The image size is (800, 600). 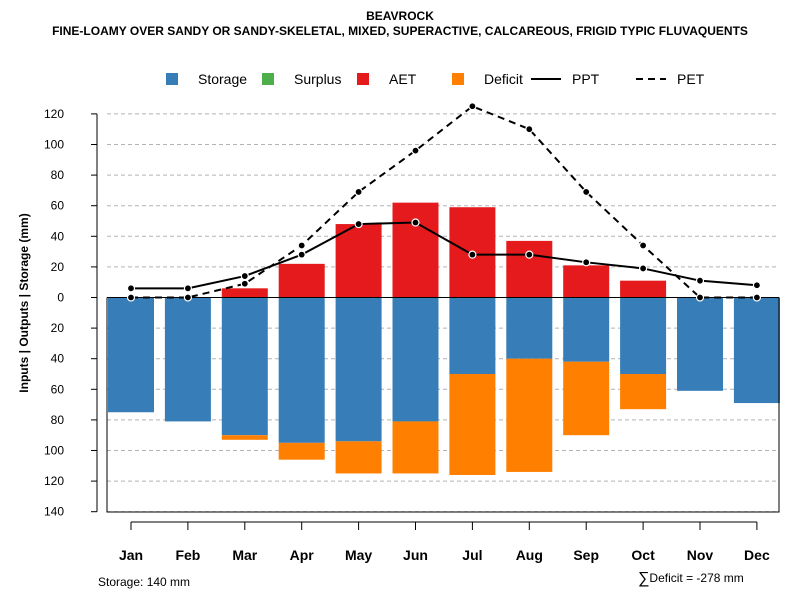 What do you see at coordinates (529, 269) in the screenshot?
I see `bar-aet-aug` at bounding box center [529, 269].